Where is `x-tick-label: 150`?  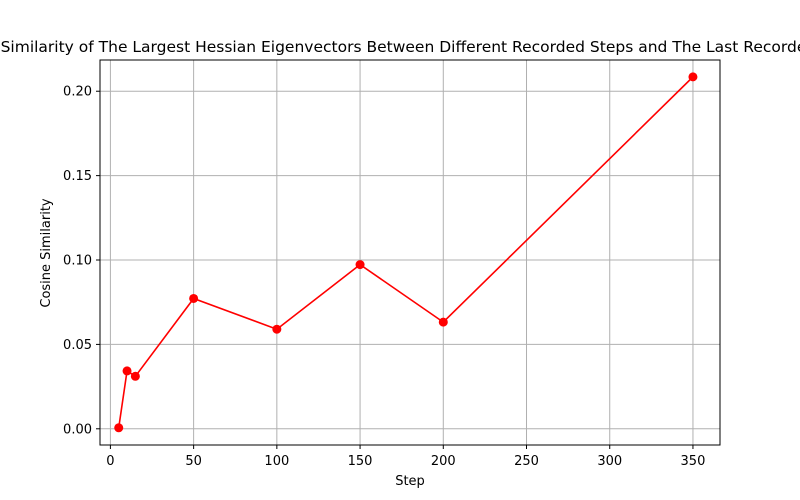 x-tick-label: 150 is located at coordinates (360, 461).